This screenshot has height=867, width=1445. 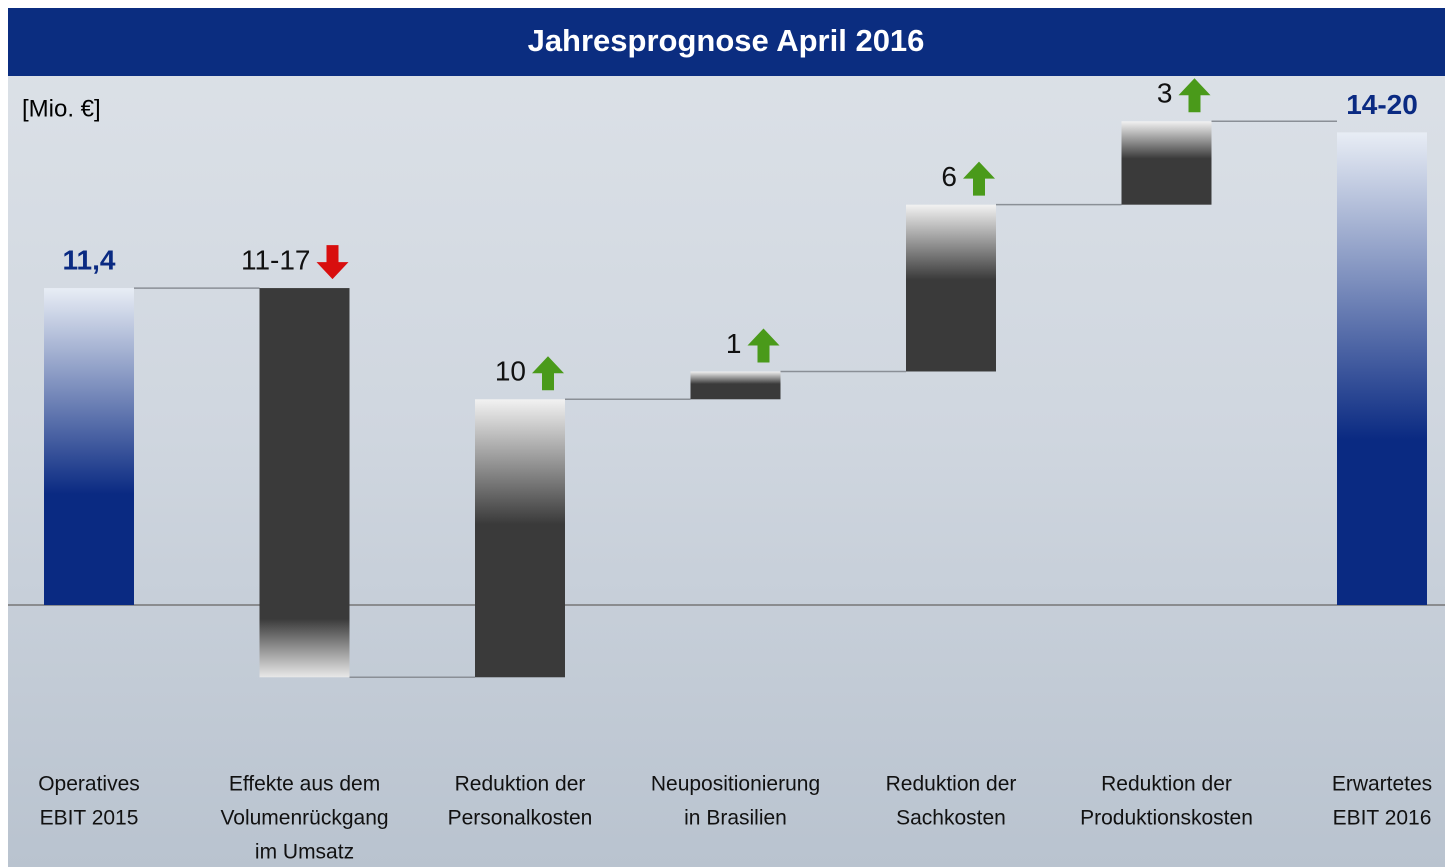 I want to click on title-bar, so click(x=726, y=42).